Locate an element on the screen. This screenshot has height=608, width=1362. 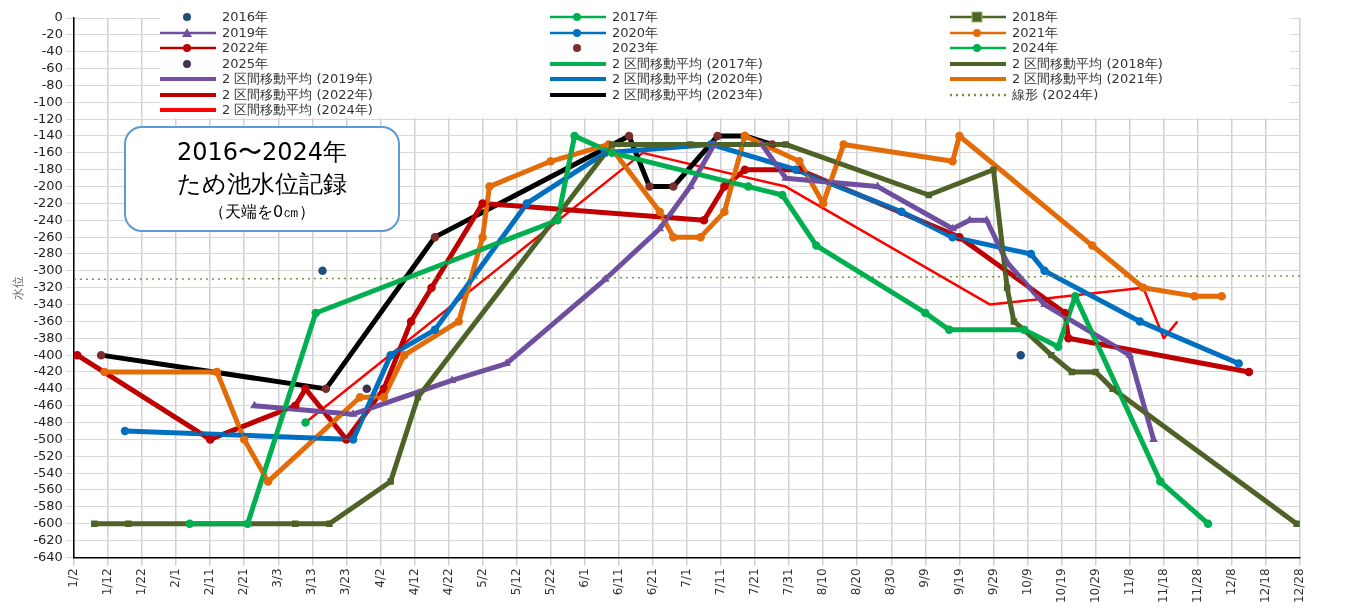
legend-label: 2 区間移動平均 (2019年) is located at coordinates (297, 79).